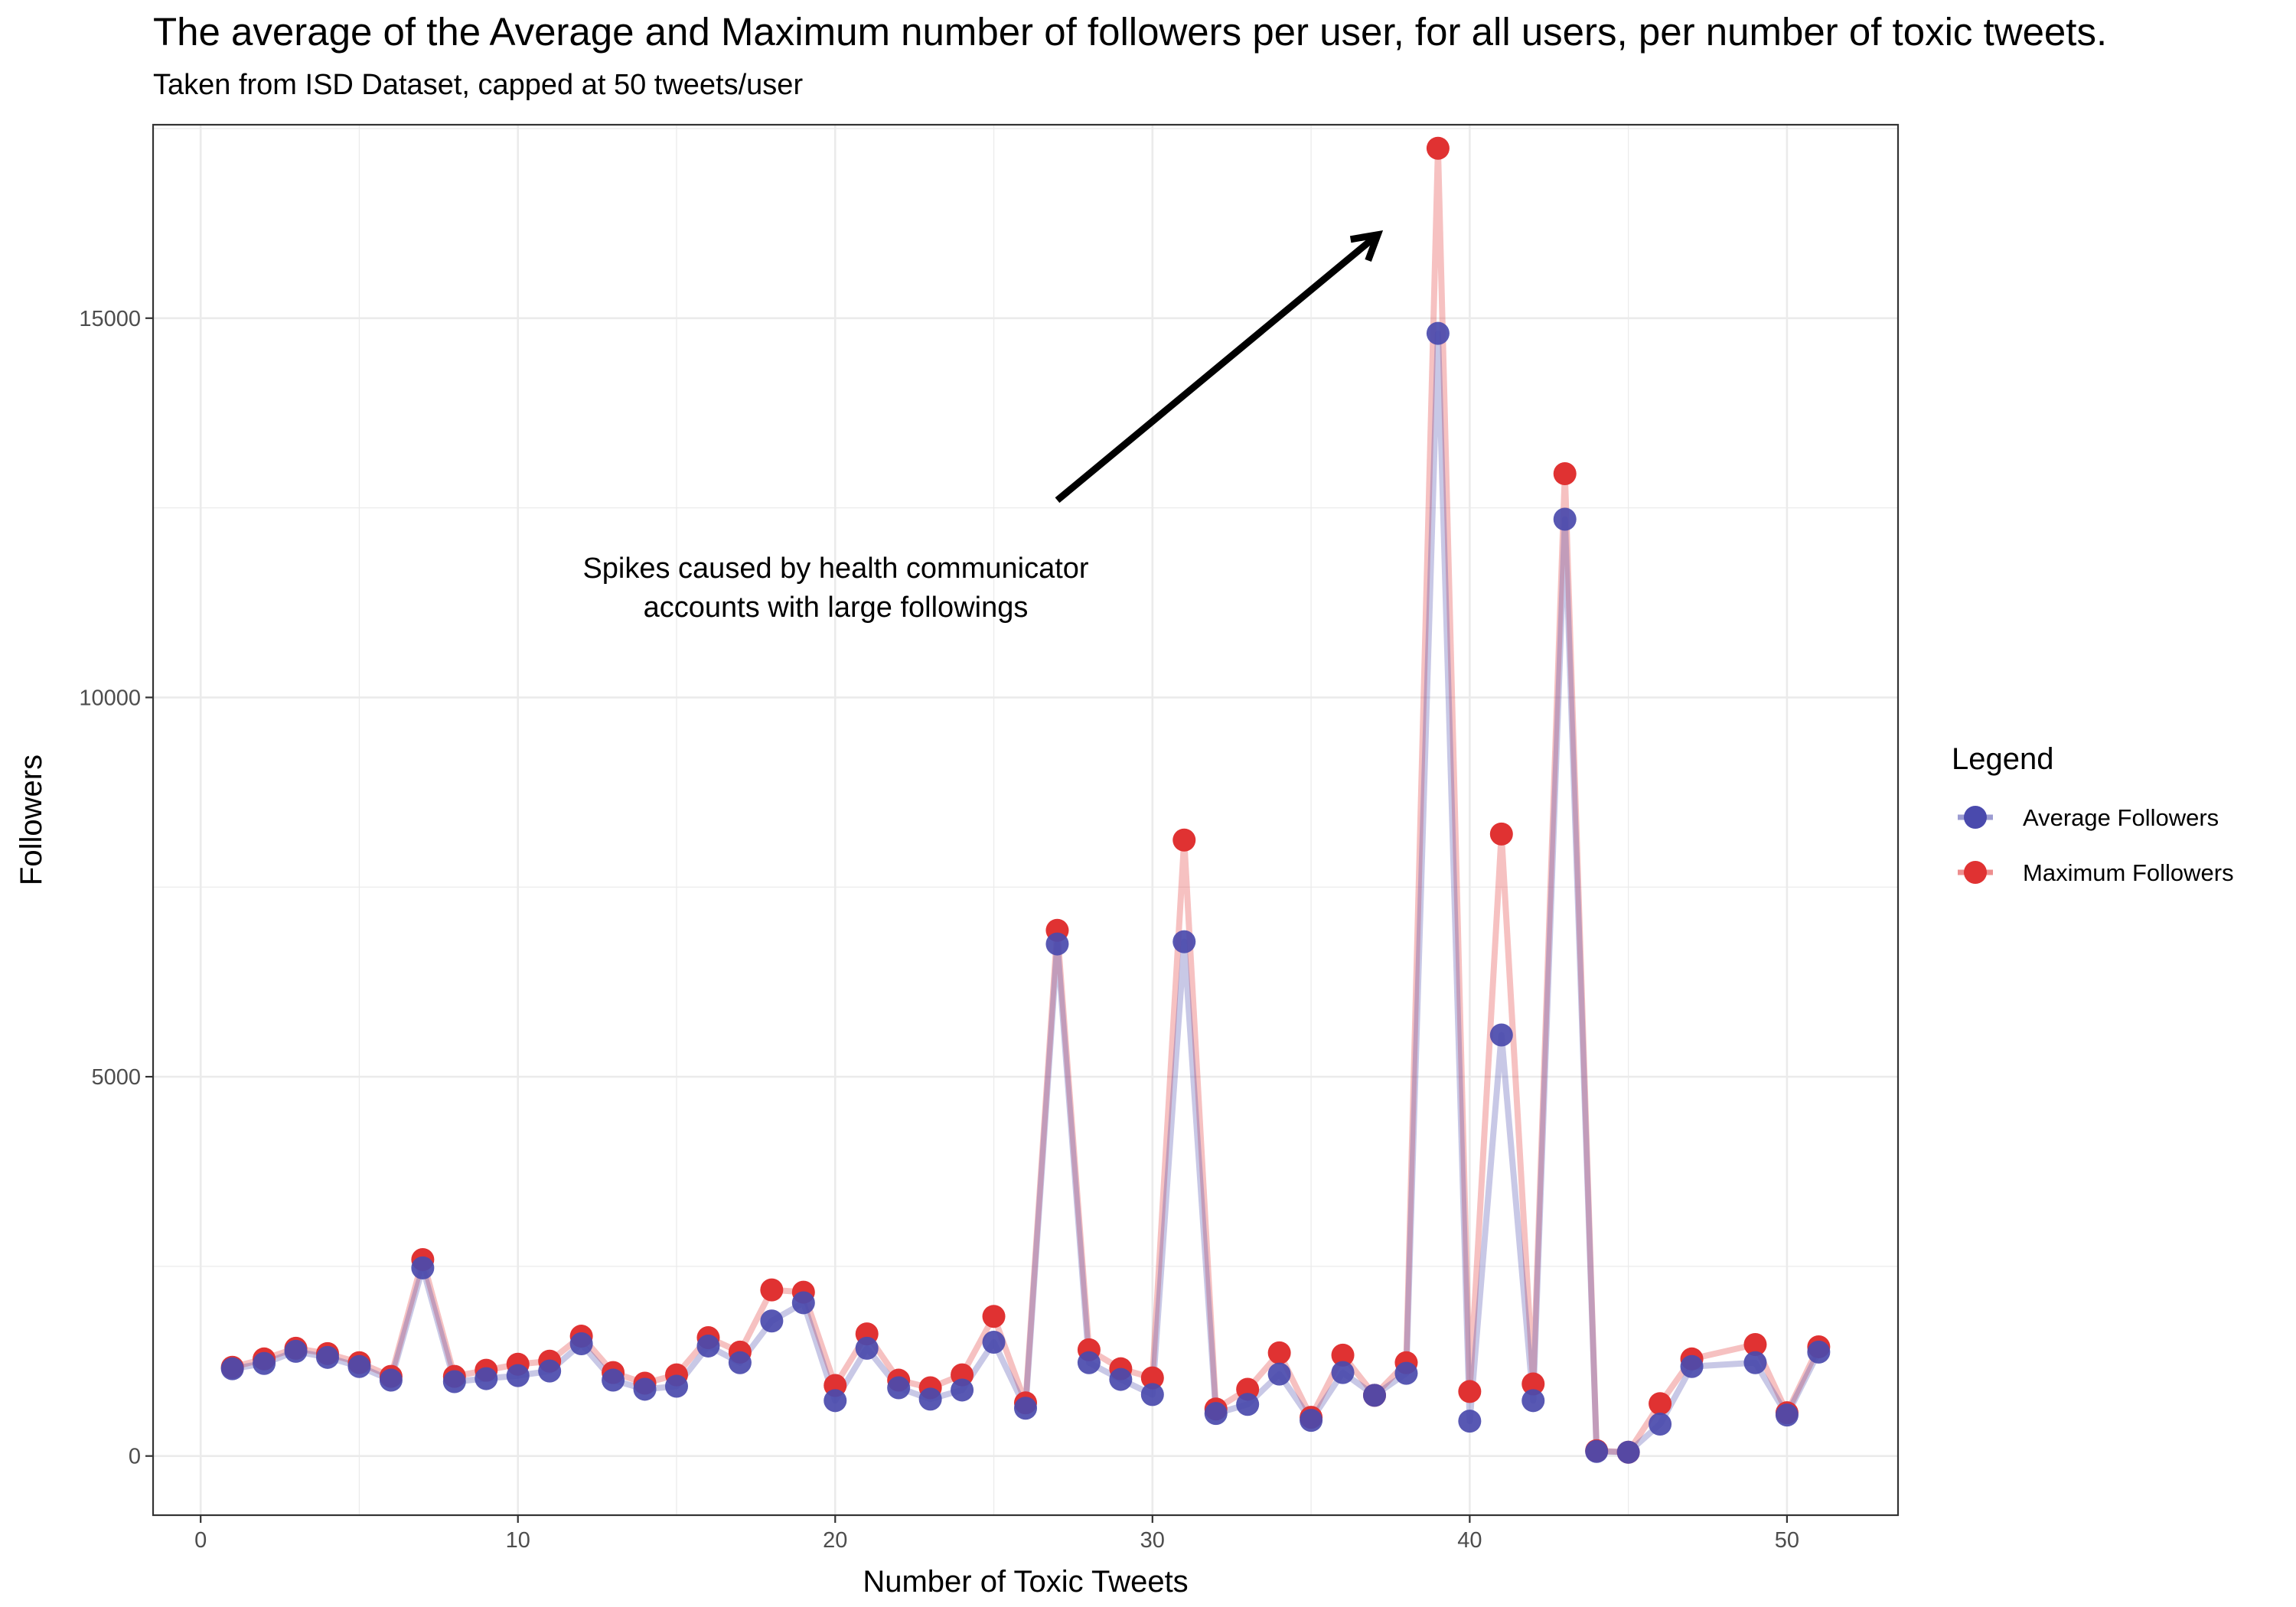  I want to click on annotation-arrow-head, so click(1366, 246).